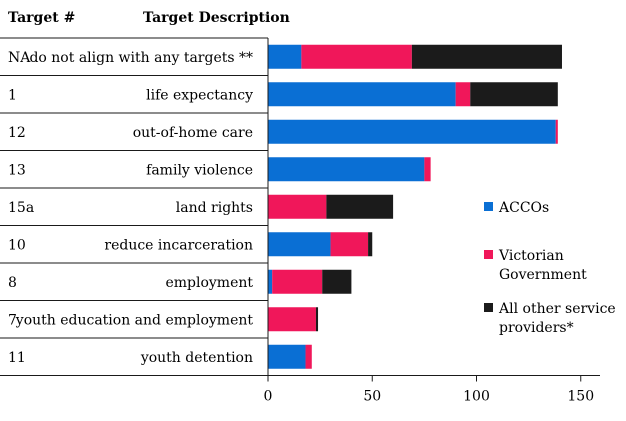 The height and width of the screenshot is (421, 626). What do you see at coordinates (216, 18) in the screenshot?
I see `header-target-description: Target Description` at bounding box center [216, 18].